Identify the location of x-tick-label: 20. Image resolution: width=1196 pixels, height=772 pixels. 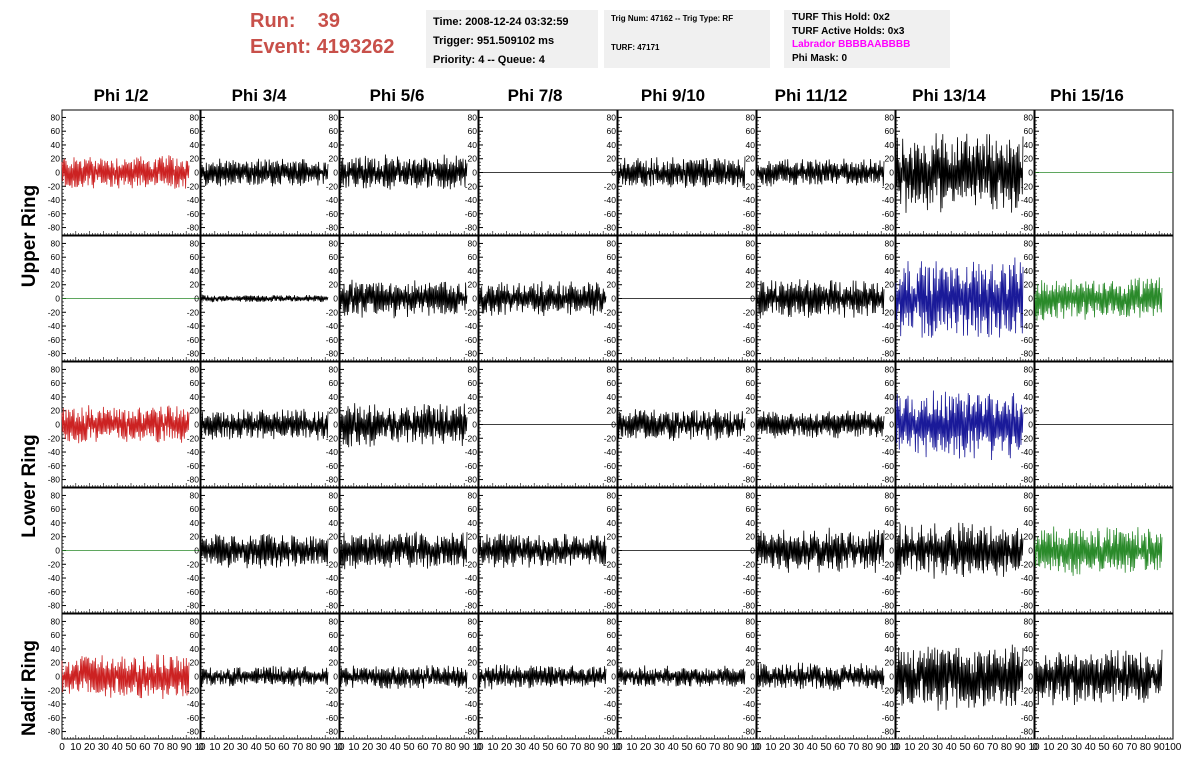
(646, 747).